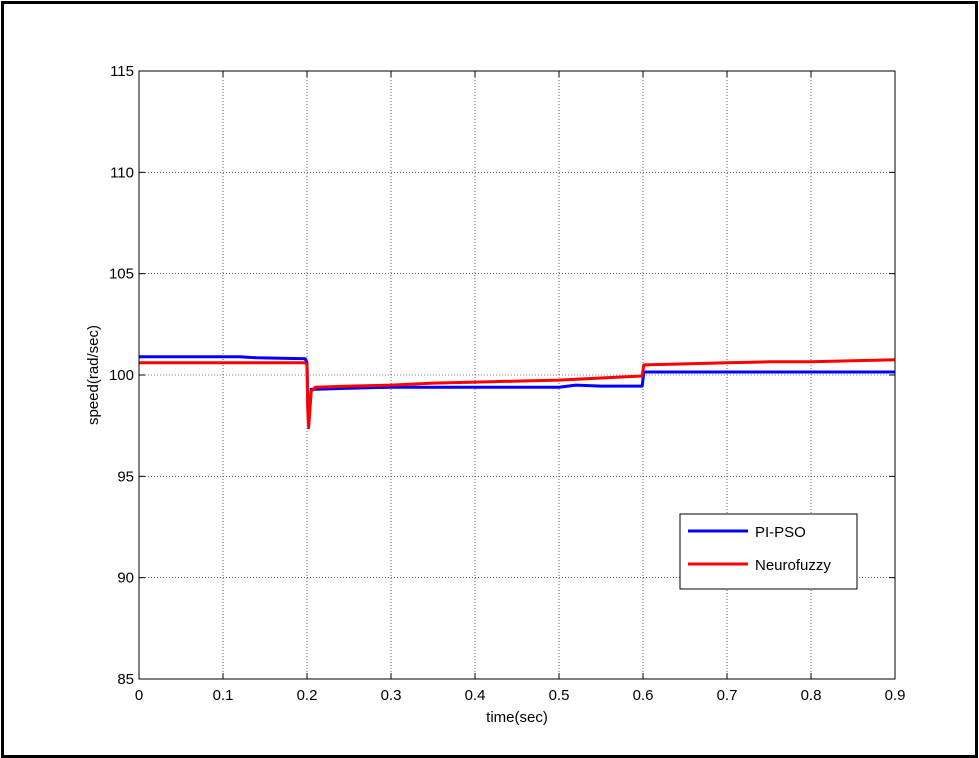 Image resolution: width=979 pixels, height=758 pixels. What do you see at coordinates (125, 476) in the screenshot?
I see `y-tick-label: 95` at bounding box center [125, 476].